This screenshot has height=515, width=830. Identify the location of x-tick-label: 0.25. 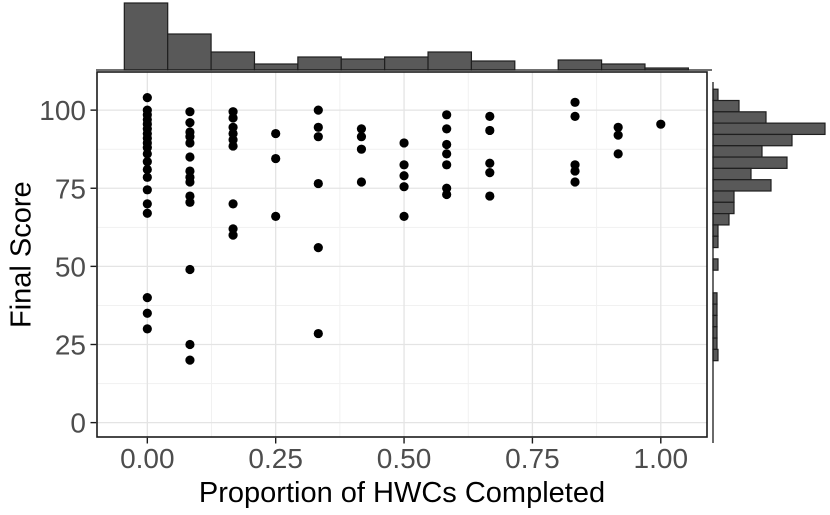
(275, 458).